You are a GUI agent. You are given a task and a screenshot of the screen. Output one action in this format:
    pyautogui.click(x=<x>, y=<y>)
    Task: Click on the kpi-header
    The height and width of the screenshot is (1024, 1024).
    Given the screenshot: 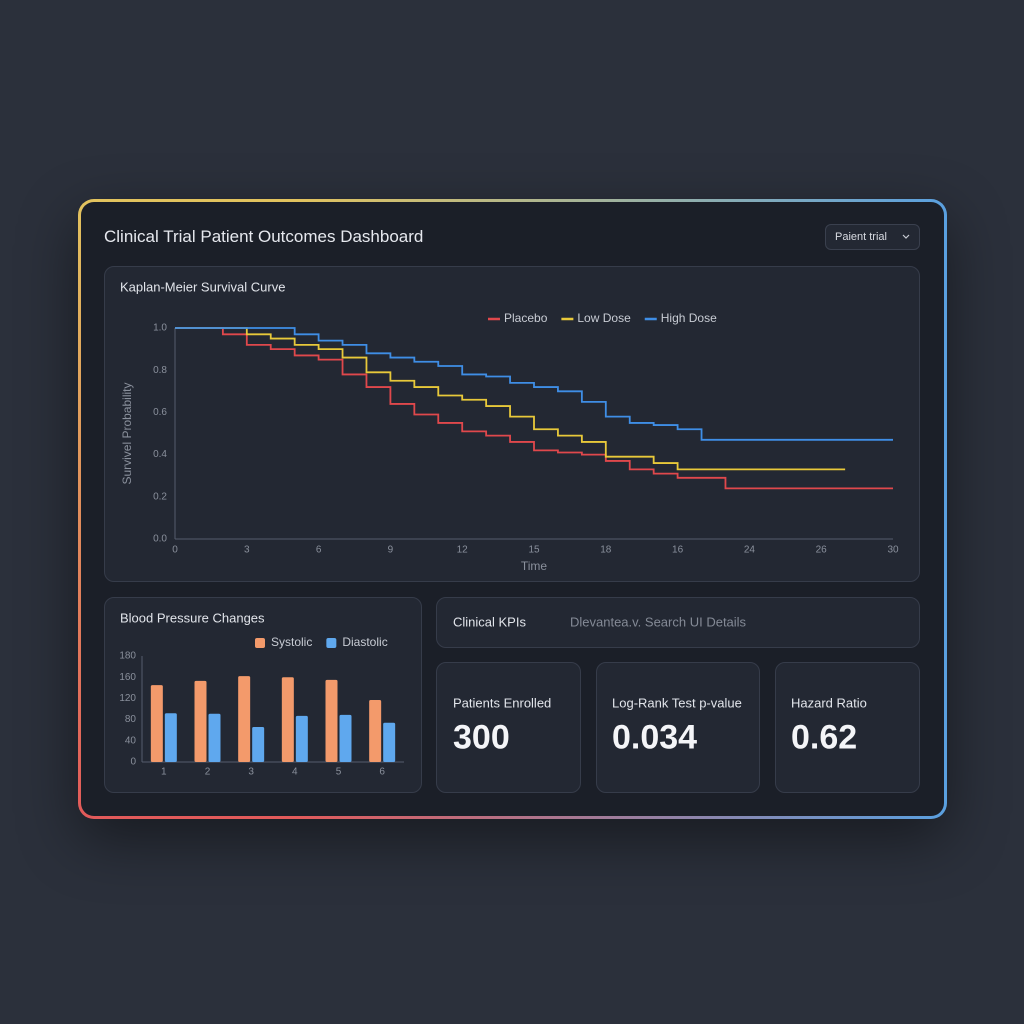 What is the action you would take?
    pyautogui.click(x=678, y=622)
    